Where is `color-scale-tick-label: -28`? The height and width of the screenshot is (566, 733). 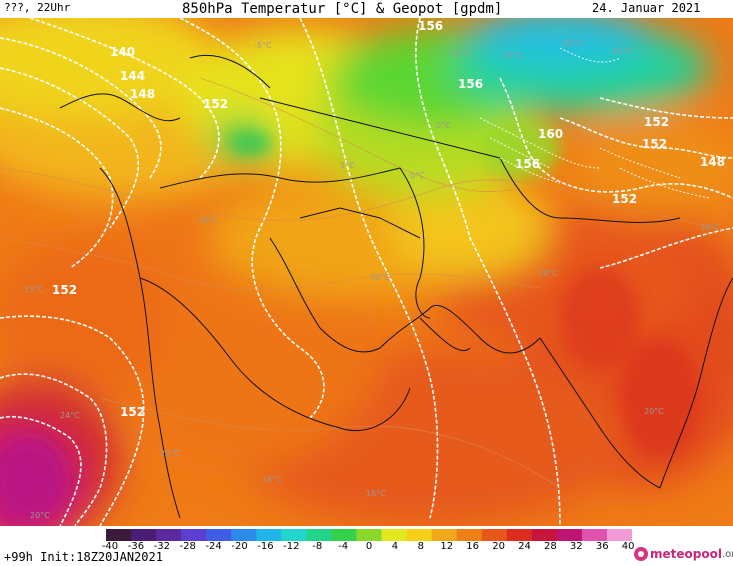
color-scale-tick-label: -28 is located at coordinates (187, 546).